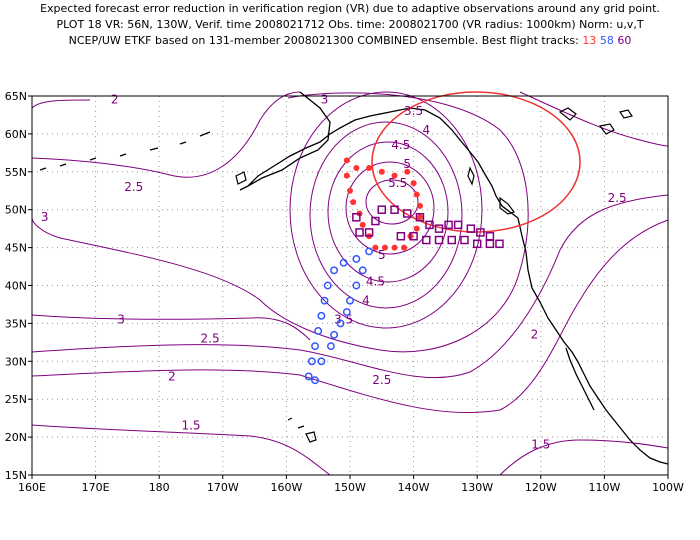  Describe the element at coordinates (16, 323) in the screenshot. I see `y-tick-label: 35N` at that location.